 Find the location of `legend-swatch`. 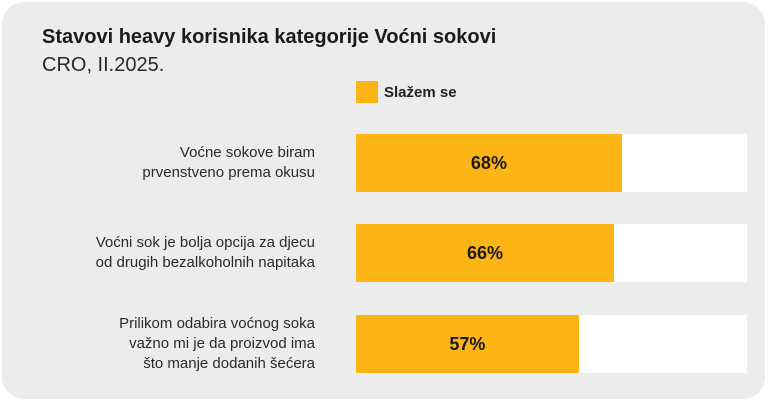

legend-swatch is located at coordinates (367, 92).